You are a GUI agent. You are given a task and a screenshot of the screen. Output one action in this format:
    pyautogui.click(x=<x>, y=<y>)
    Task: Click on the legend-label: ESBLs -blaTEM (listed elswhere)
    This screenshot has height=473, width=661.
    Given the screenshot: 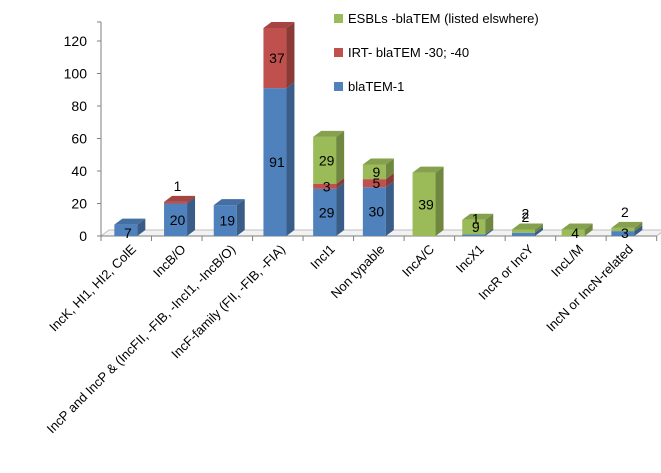 What is the action you would take?
    pyautogui.click(x=443, y=18)
    